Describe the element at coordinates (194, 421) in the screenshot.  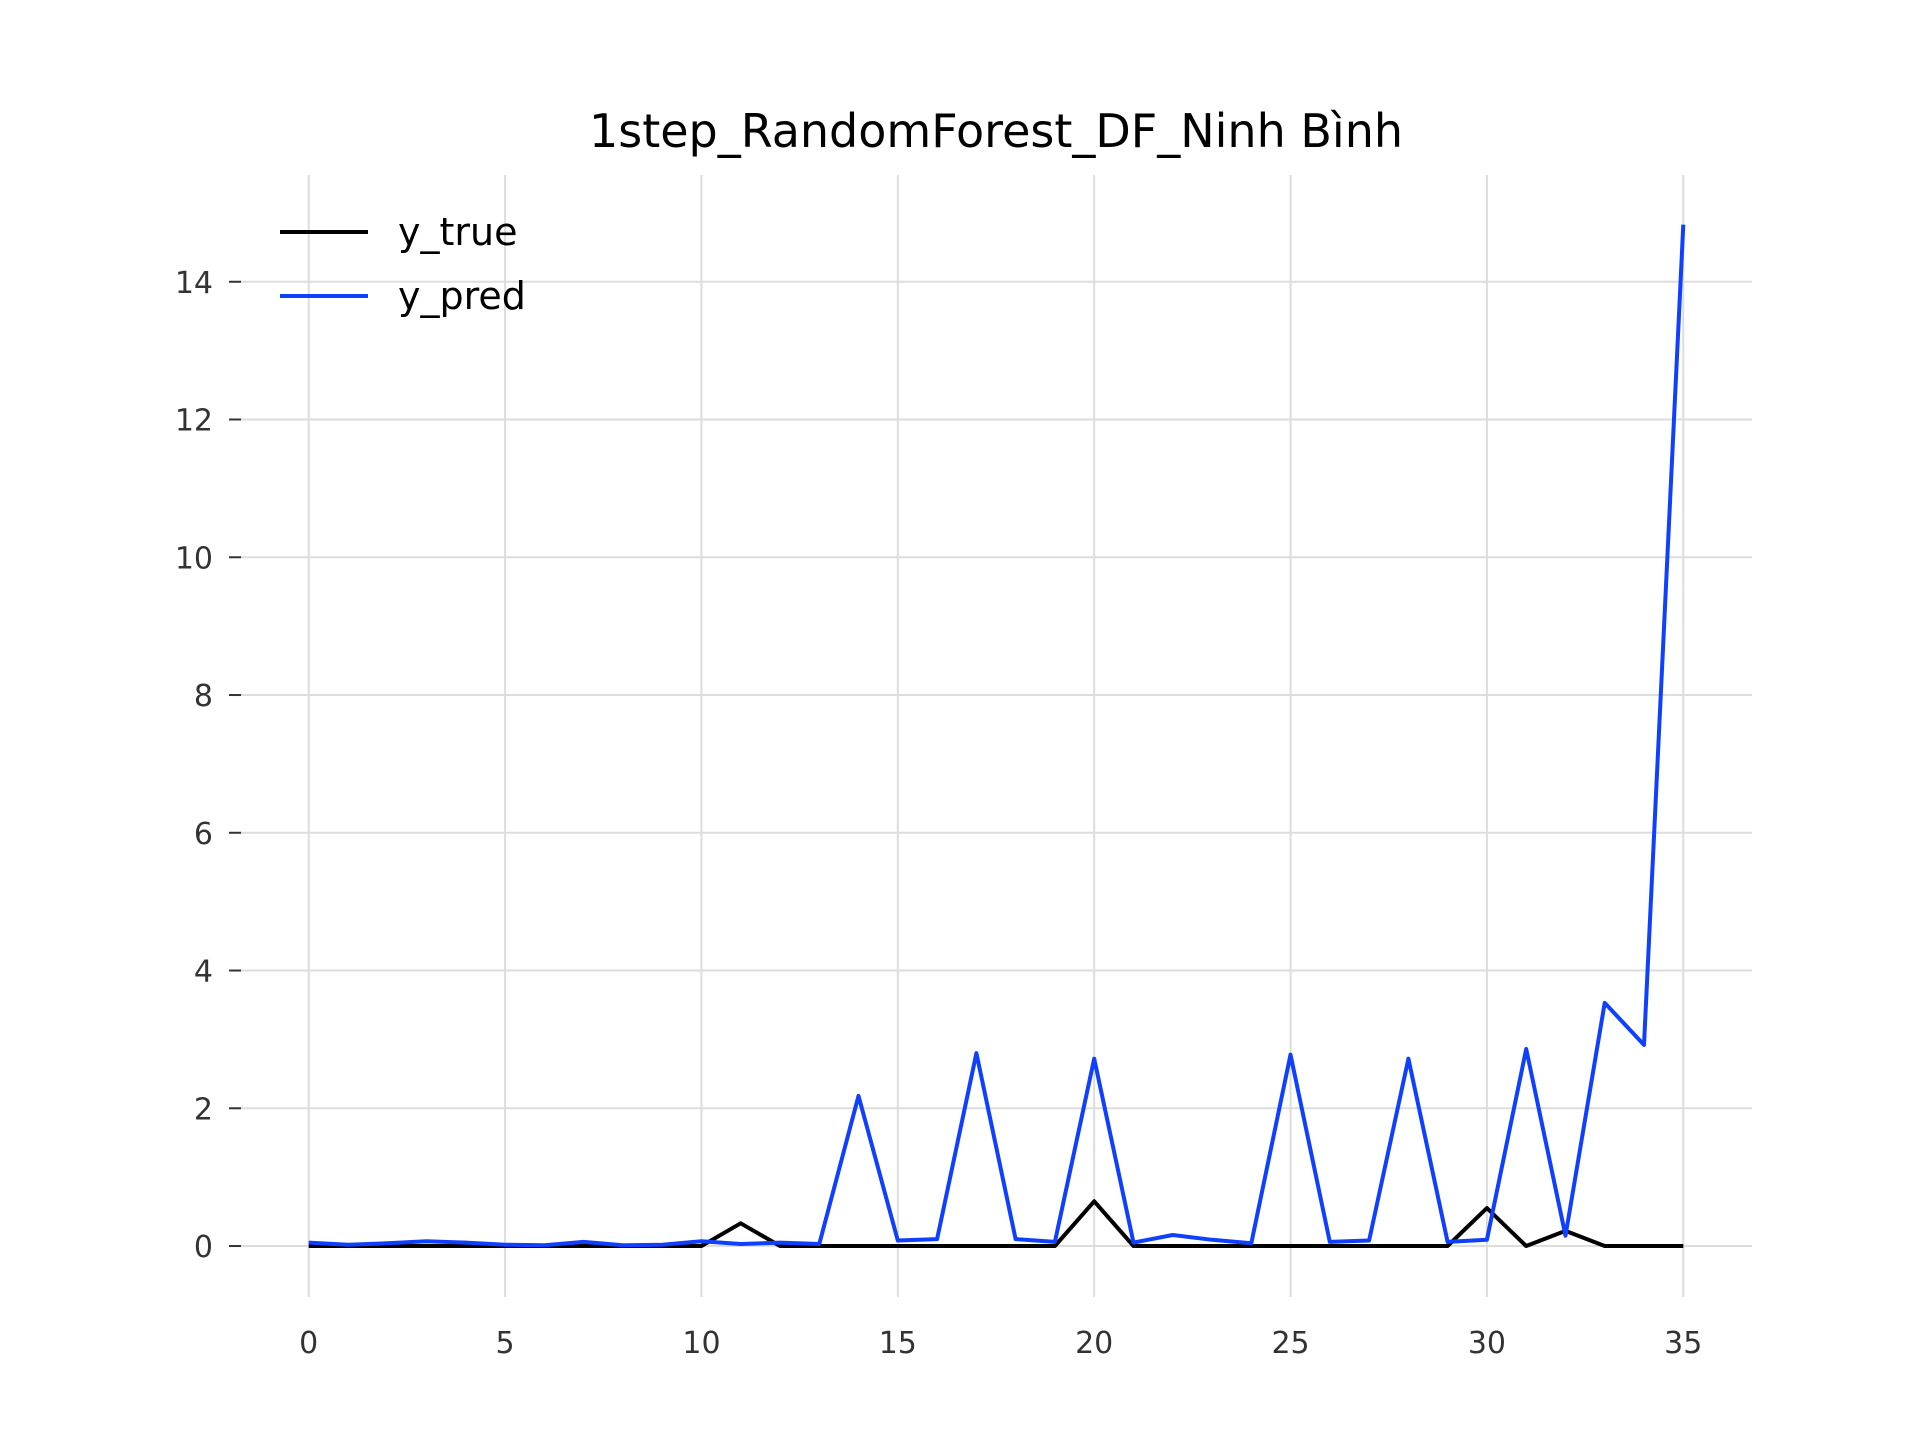
I see `y-tick-label: 12` at that location.